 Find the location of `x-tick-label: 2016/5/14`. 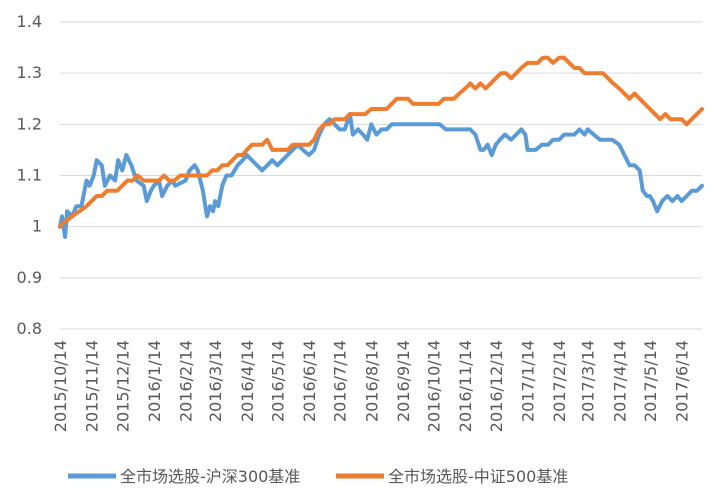

x-tick-label: 2016/5/14 is located at coordinates (277, 381).